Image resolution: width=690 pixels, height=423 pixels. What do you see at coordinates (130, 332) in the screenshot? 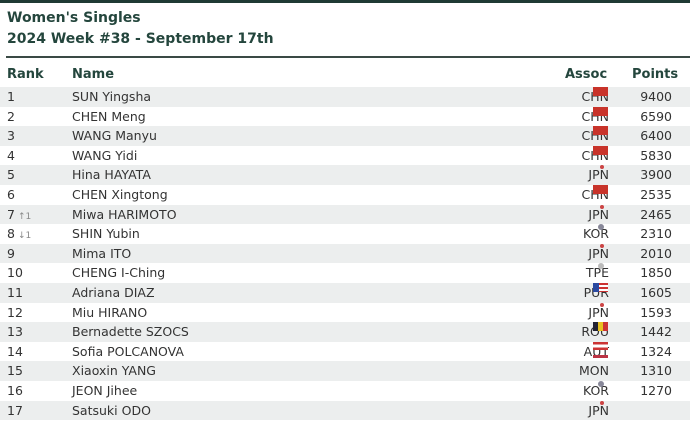
I see `player-name: Bernadette SZOCS` at bounding box center [130, 332].